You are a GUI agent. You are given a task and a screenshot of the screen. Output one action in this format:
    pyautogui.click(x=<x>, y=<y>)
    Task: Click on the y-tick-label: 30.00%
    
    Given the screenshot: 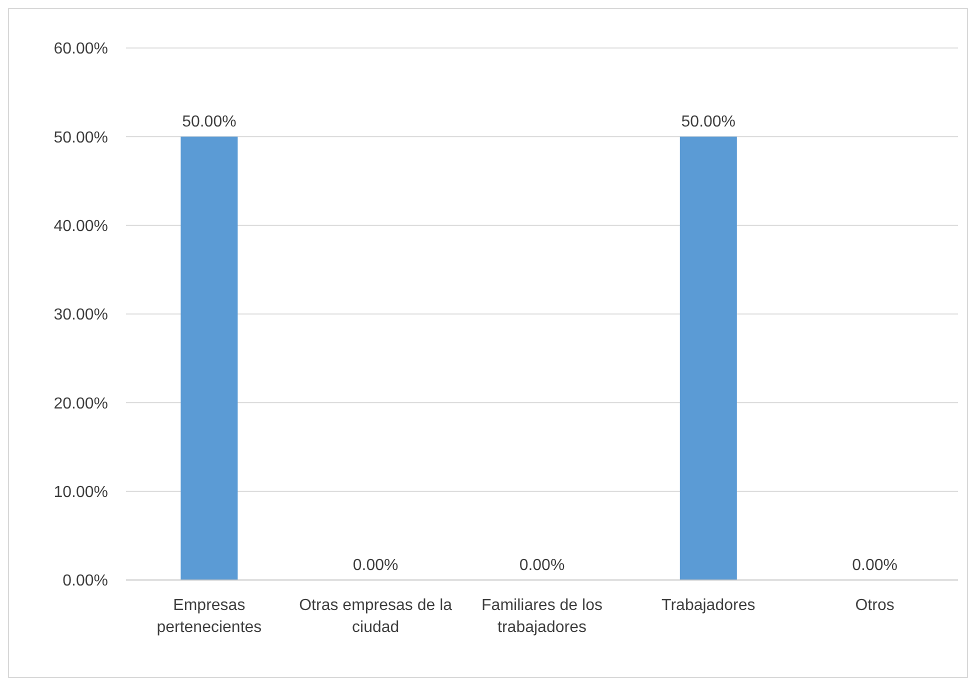 What is the action you would take?
    pyautogui.click(x=81, y=315)
    